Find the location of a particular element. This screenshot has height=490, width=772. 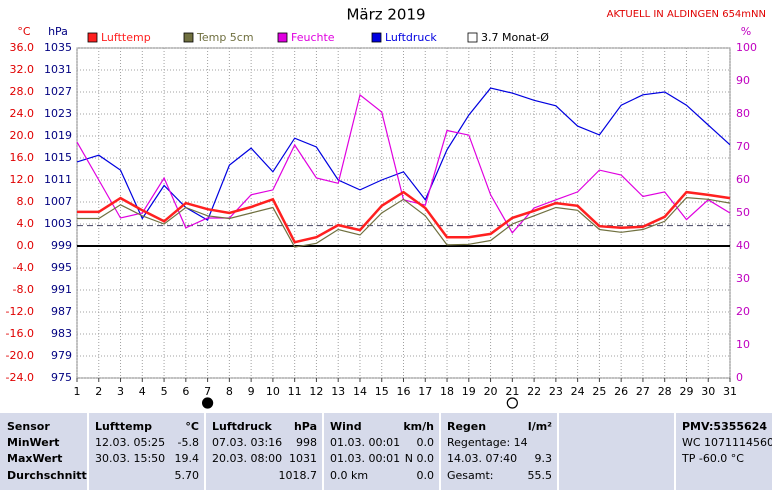

x-tick-label: 14 is located at coordinates (360, 391).